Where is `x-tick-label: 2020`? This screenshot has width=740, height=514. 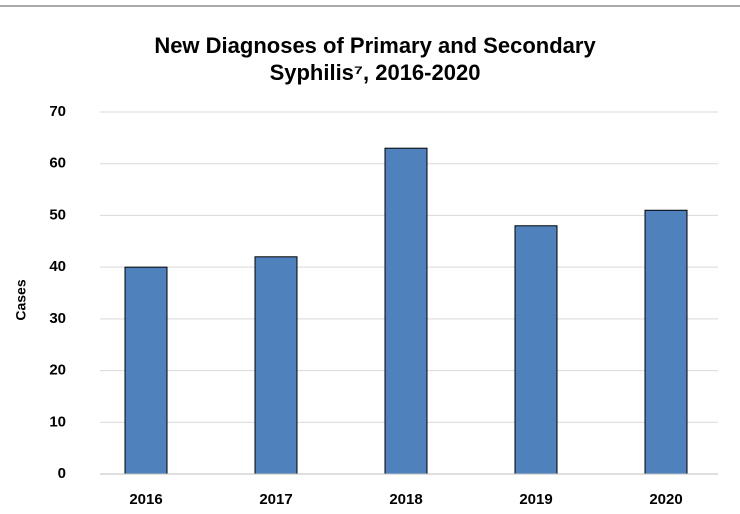 x-tick-label: 2020 is located at coordinates (665, 499).